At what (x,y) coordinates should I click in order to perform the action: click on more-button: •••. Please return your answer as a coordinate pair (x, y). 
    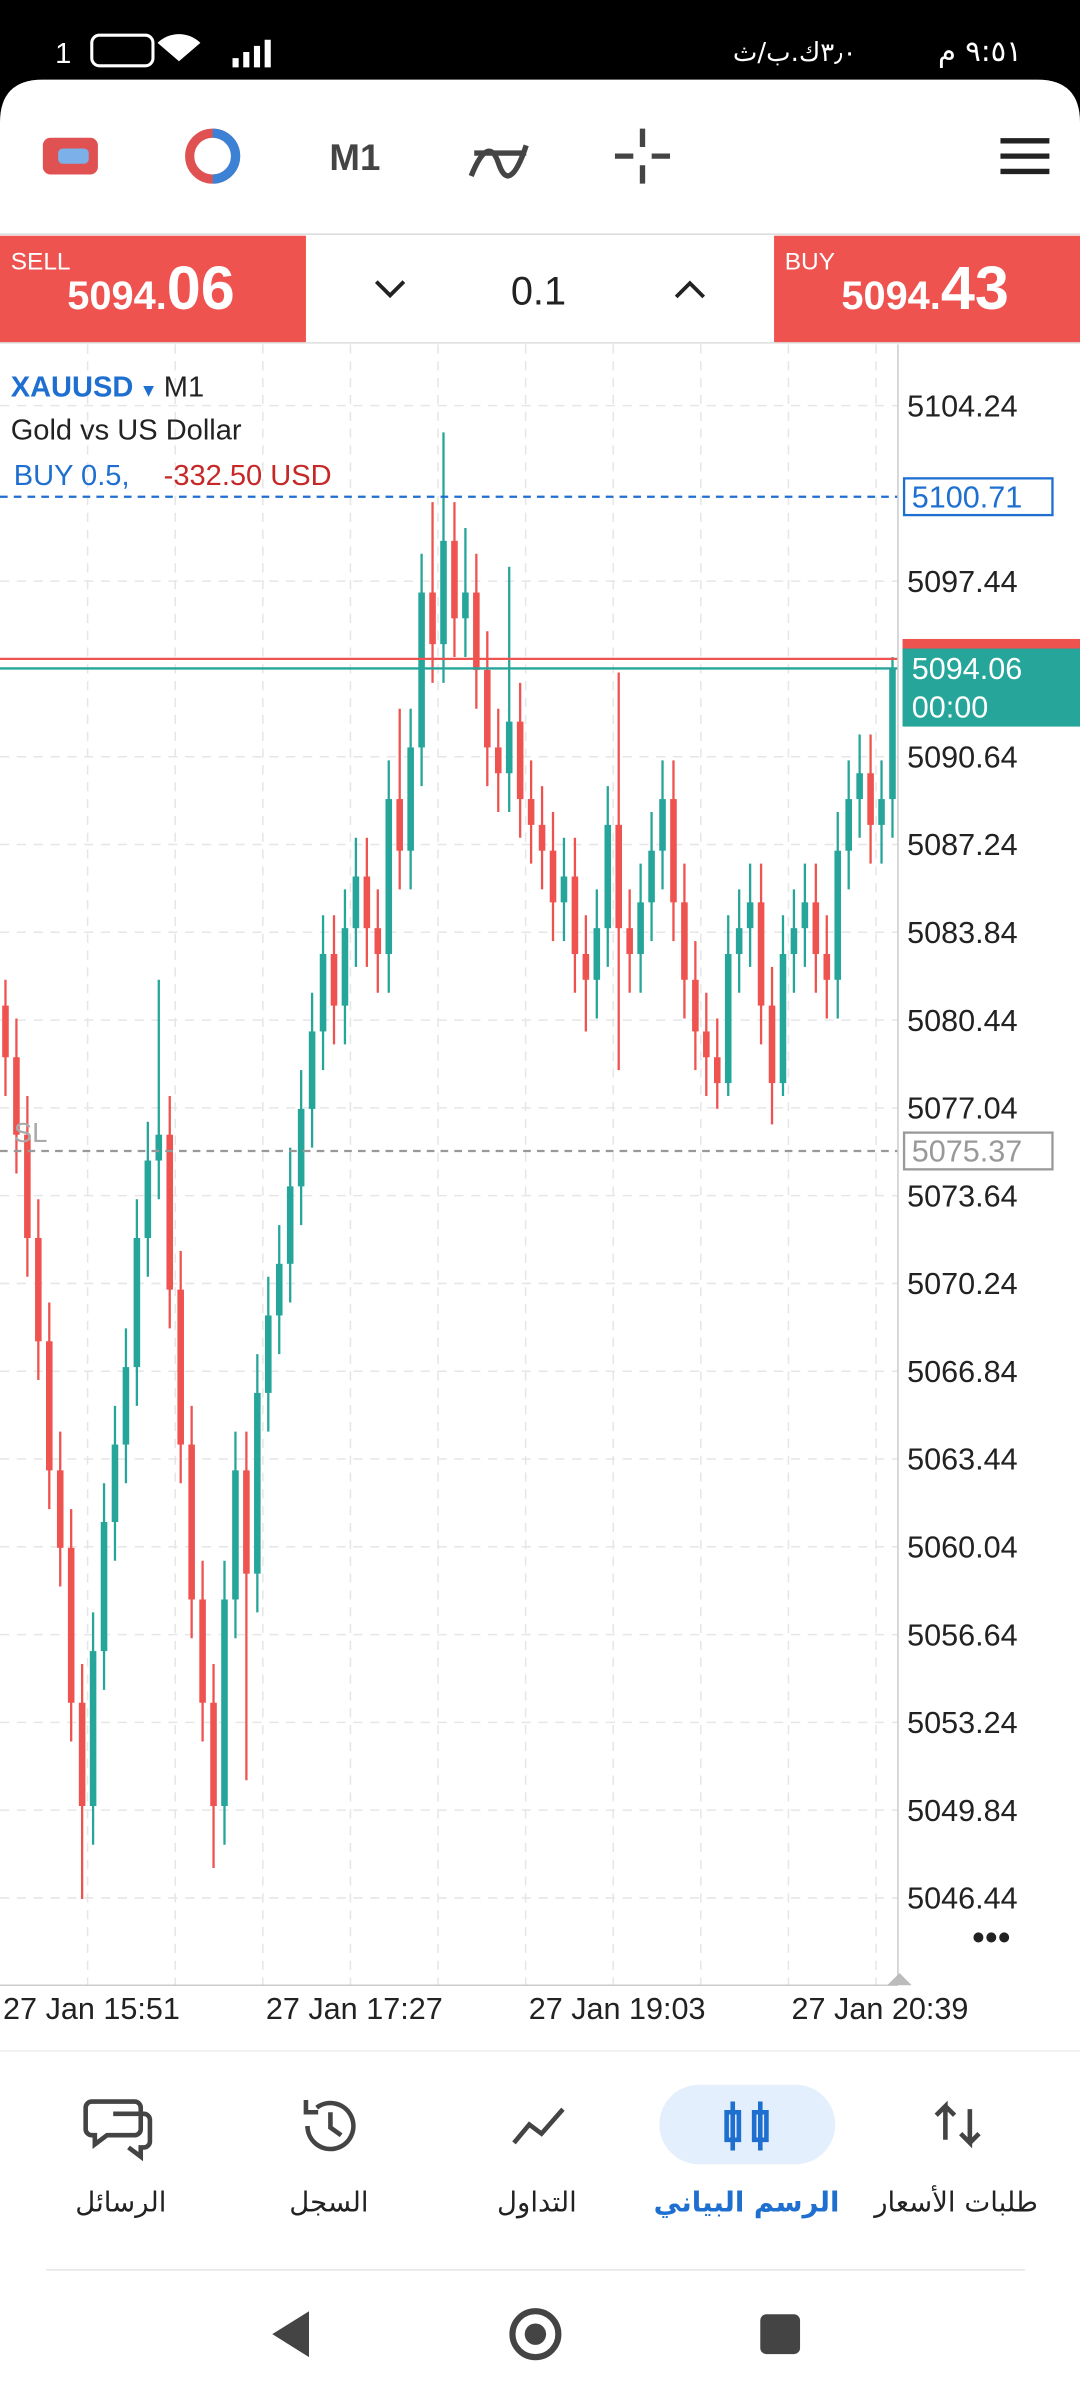
    Looking at the image, I should click on (991, 1937).